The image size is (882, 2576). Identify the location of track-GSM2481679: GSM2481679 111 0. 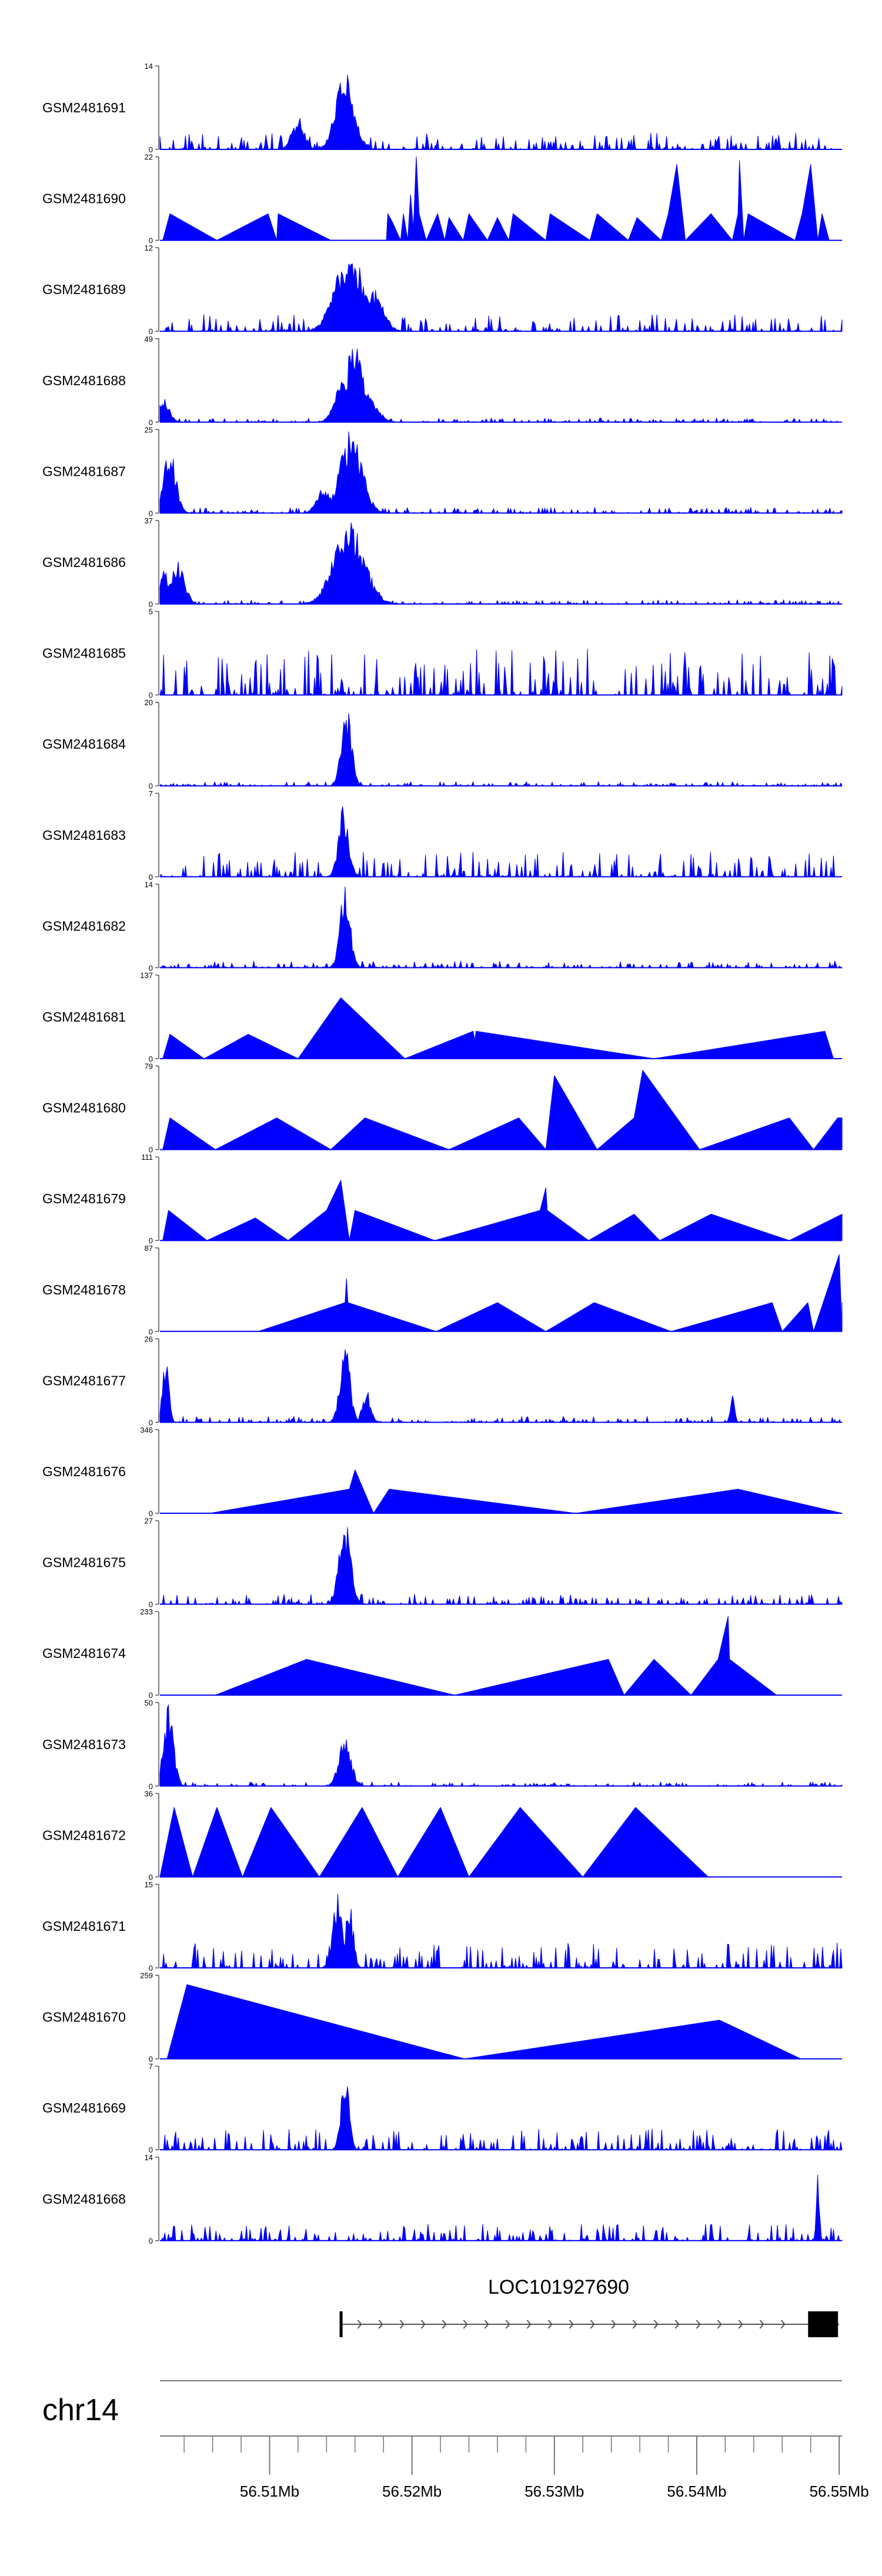
(442, 1199).